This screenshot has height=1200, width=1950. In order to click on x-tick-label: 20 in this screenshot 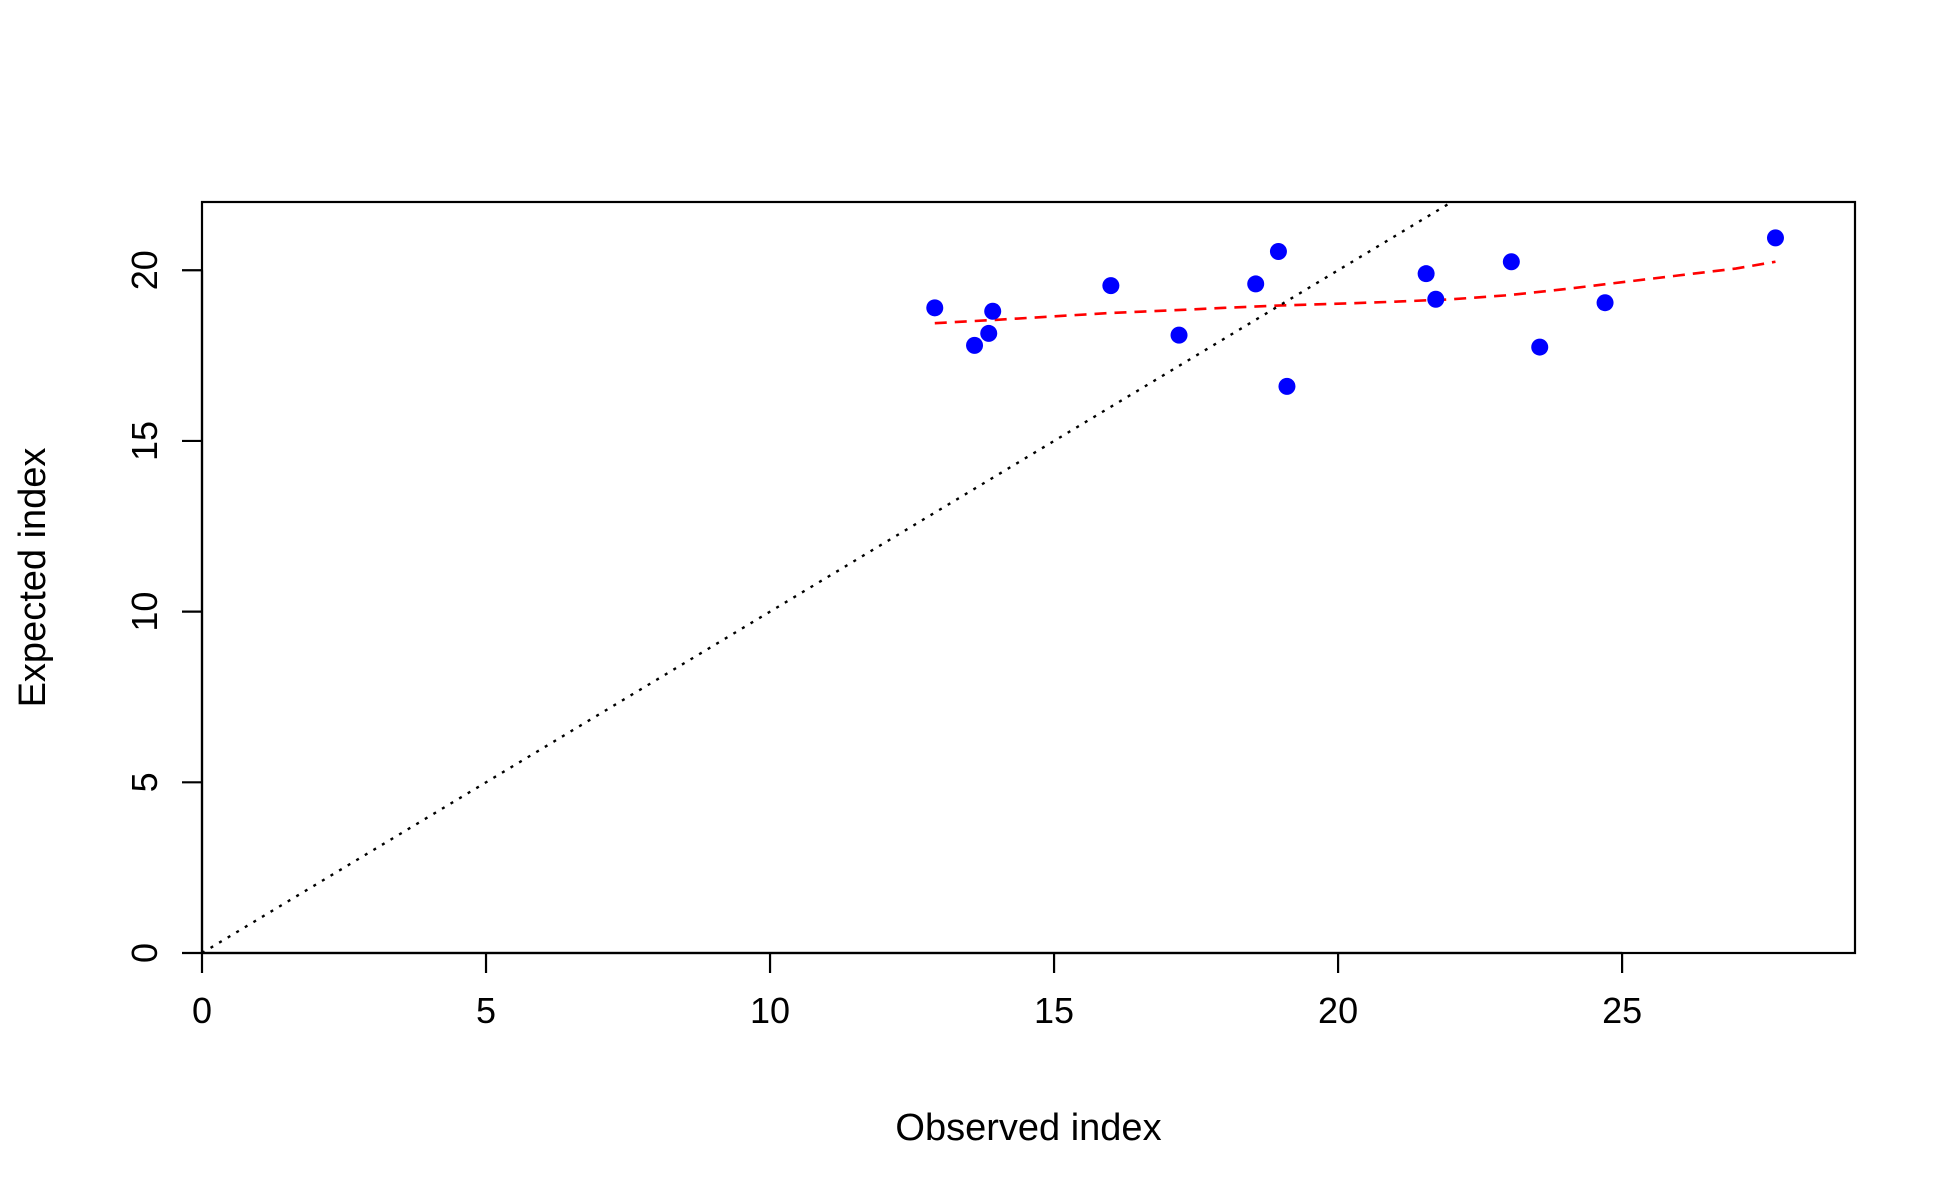, I will do `click(1338, 1010)`.